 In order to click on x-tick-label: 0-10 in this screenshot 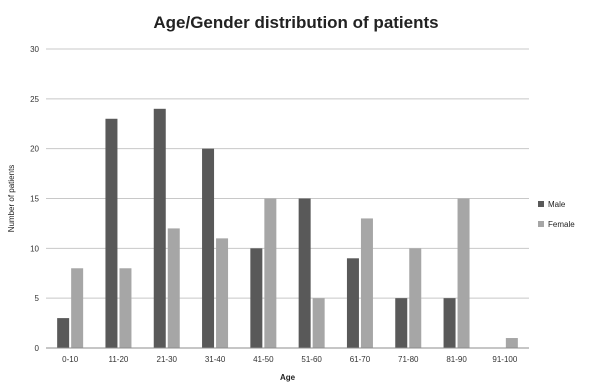, I will do `click(70, 359)`.